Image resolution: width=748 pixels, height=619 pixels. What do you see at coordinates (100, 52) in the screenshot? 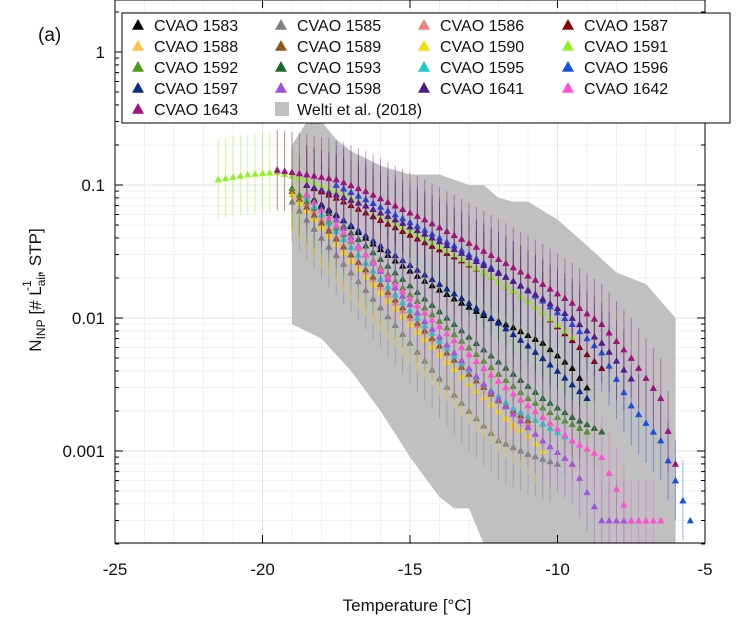
I see `y-tick-label: 1` at bounding box center [100, 52].